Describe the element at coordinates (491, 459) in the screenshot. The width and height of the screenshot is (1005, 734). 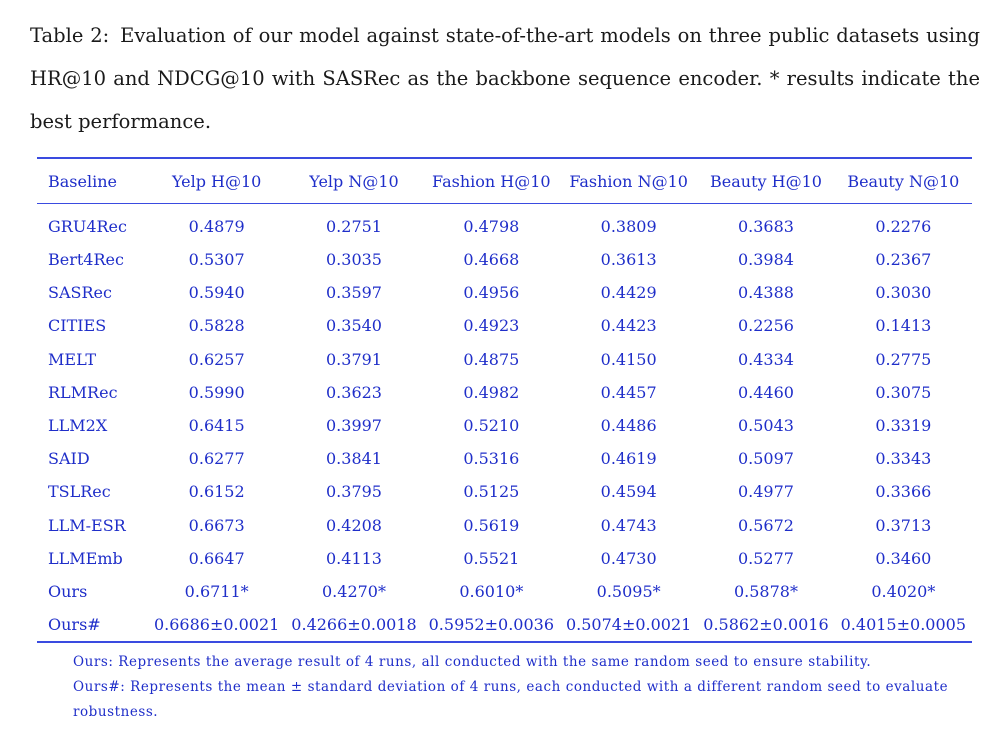
I see `metric-value-cell: 0.5316` at that location.